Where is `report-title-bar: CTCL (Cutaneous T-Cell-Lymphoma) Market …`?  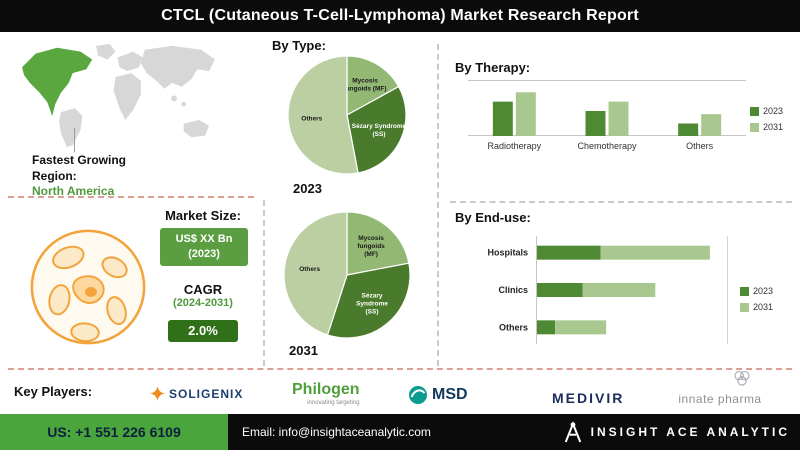
report-title-bar: CTCL (Cutaneous T-Cell-Lymphoma) Market … is located at coordinates (400, 16).